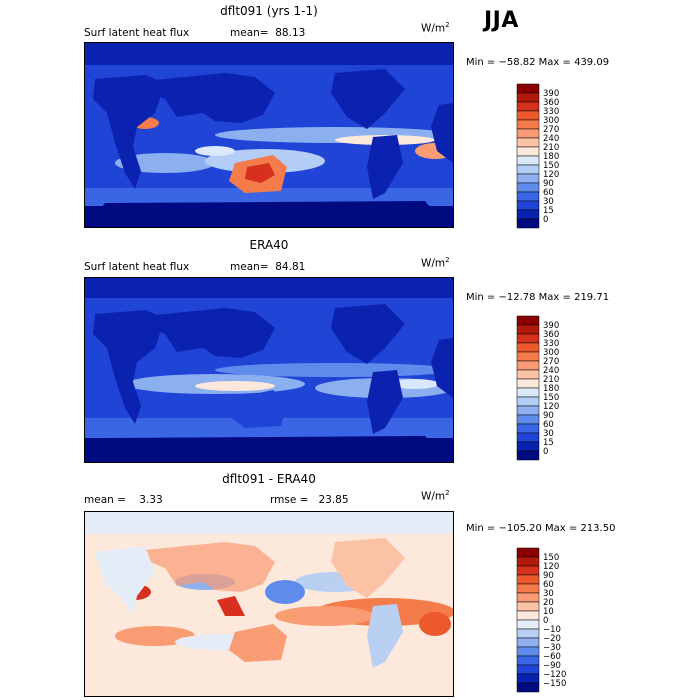 The height and width of the screenshot is (700, 700). Describe the element at coordinates (269, 479) in the screenshot. I see `panel3-title: dflt091 - ERA40` at that location.